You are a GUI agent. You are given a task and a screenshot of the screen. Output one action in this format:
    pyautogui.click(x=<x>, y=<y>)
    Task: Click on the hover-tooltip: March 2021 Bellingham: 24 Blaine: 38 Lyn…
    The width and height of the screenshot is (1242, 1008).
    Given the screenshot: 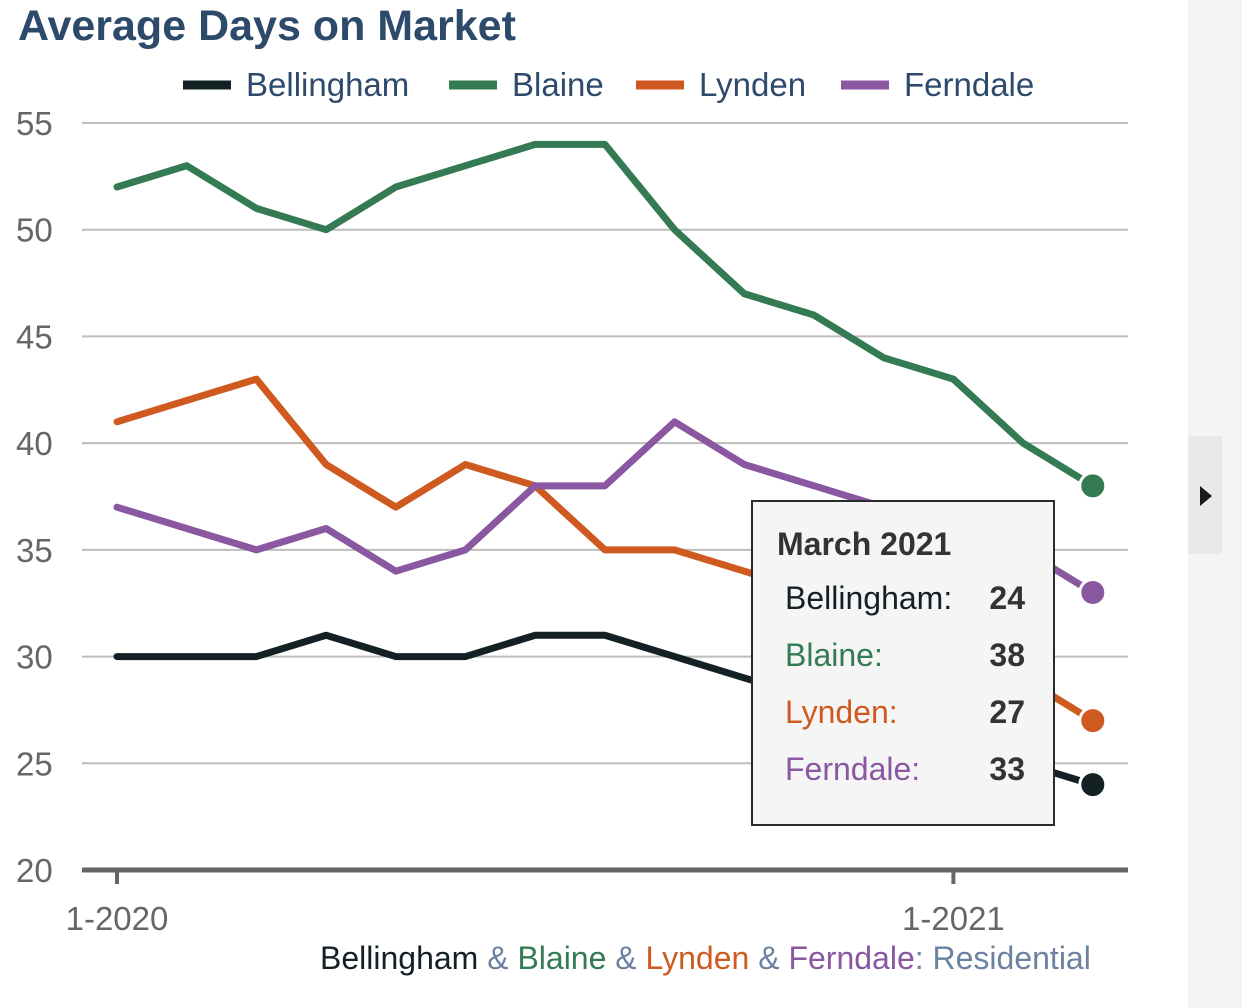 What is the action you would take?
    pyautogui.click(x=903, y=663)
    